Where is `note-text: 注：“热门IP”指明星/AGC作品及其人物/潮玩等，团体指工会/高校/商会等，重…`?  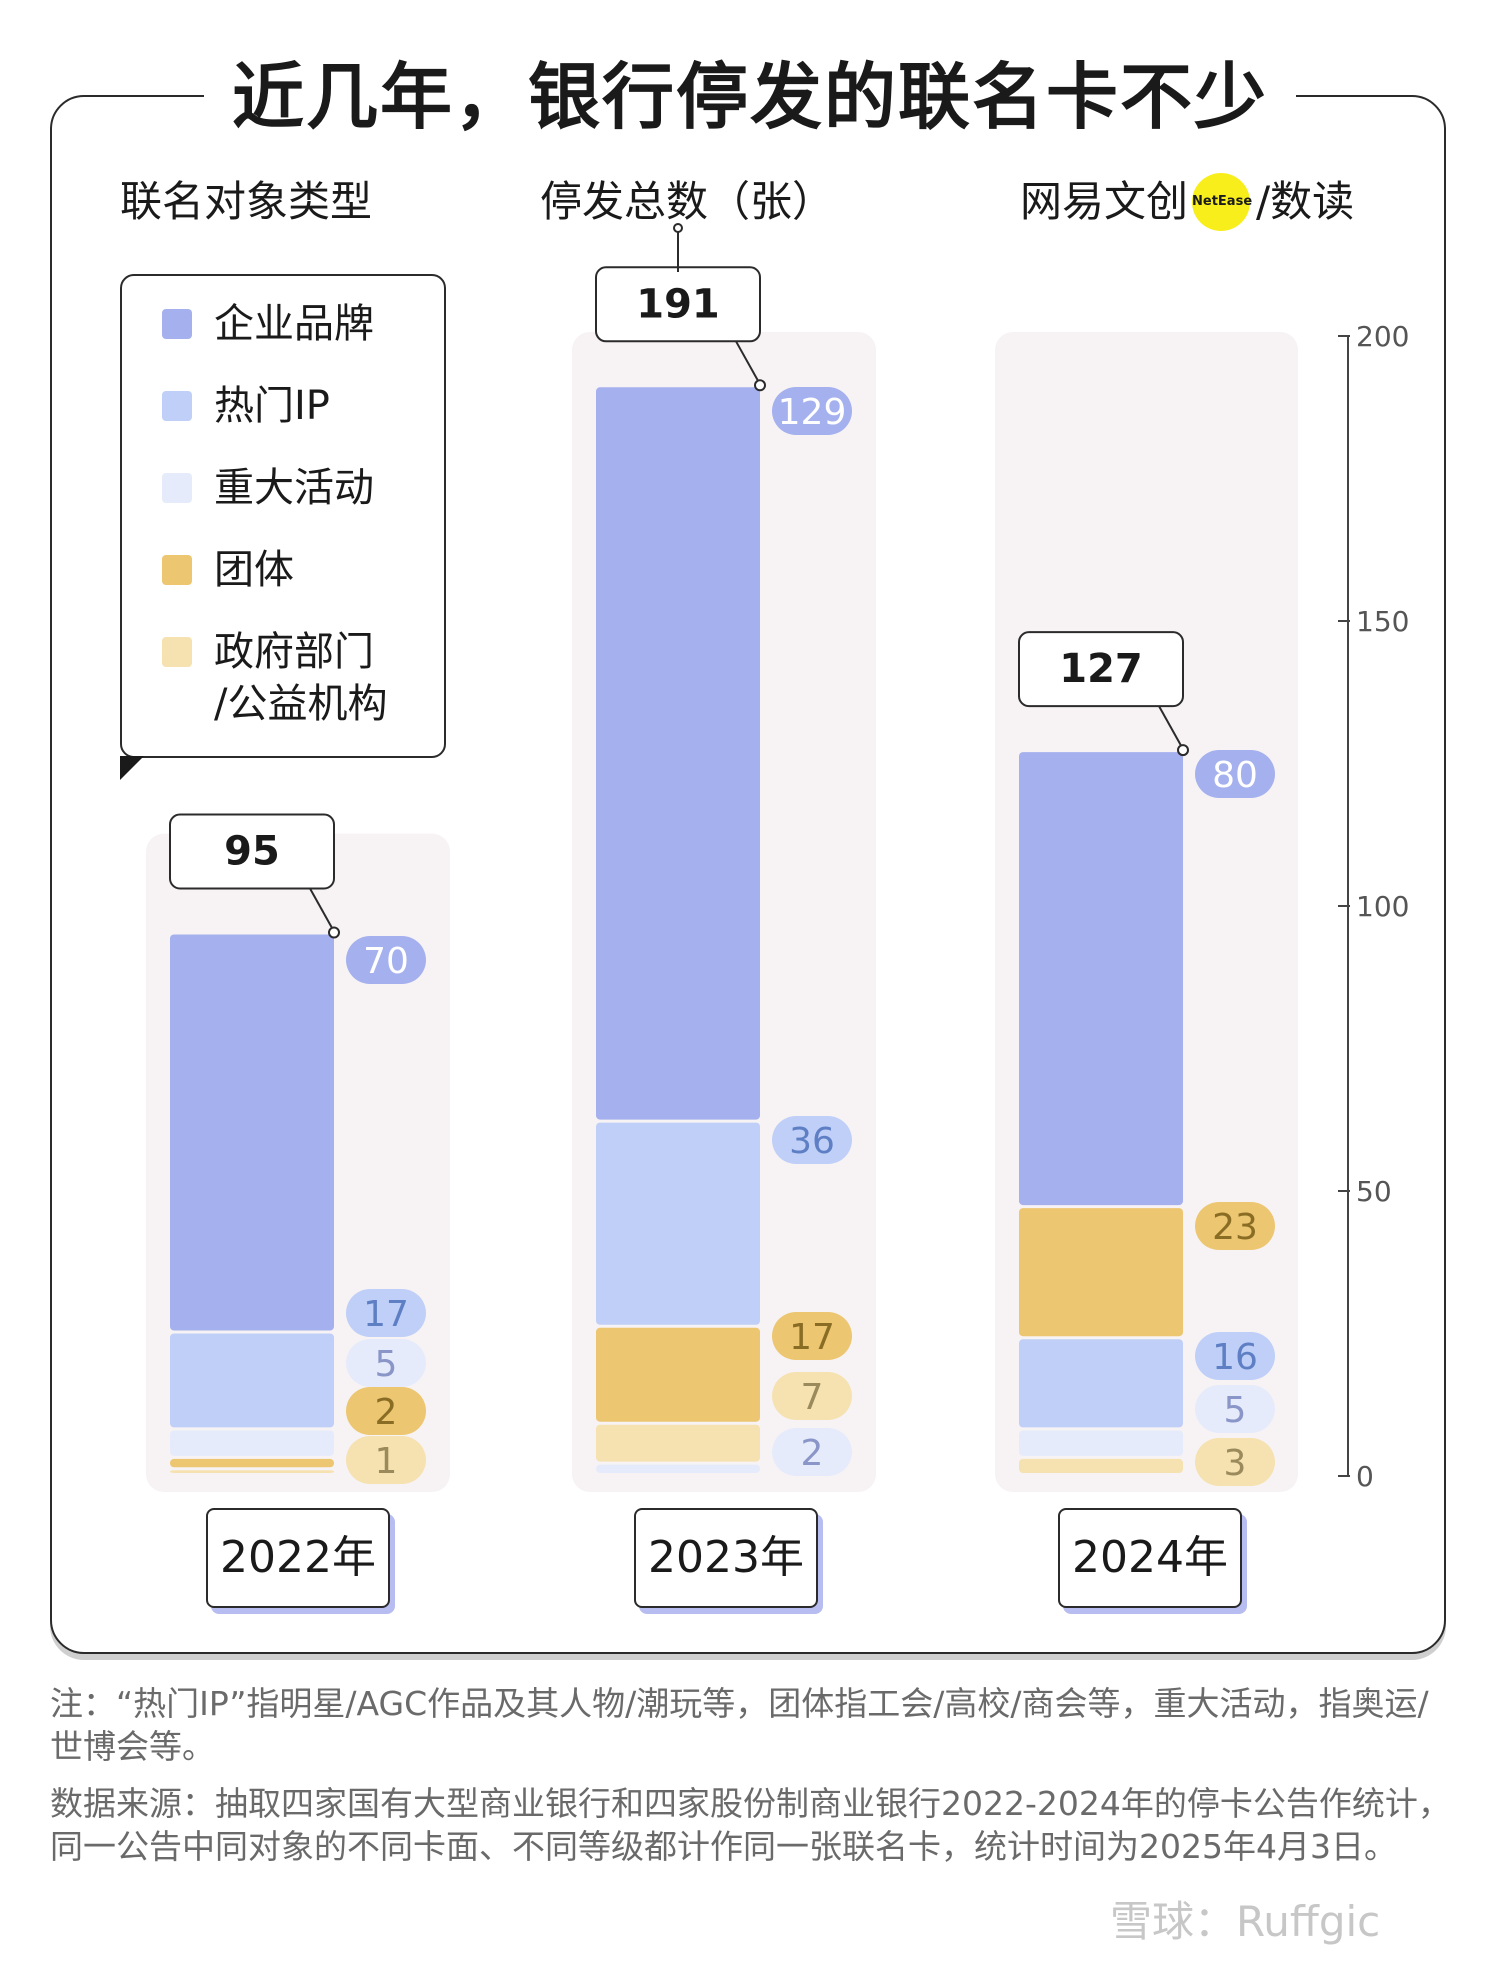
note-text: 注：“热门IP”指明星/AGC作品及其人物/潮玩等，团体指工会/高校/商会等，重… is located at coordinates (739, 1725).